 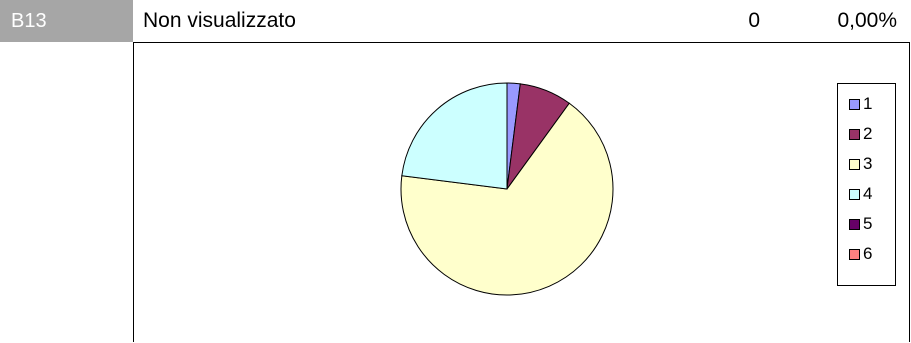 What do you see at coordinates (868, 133) in the screenshot?
I see `legend-label-2: 2` at bounding box center [868, 133].